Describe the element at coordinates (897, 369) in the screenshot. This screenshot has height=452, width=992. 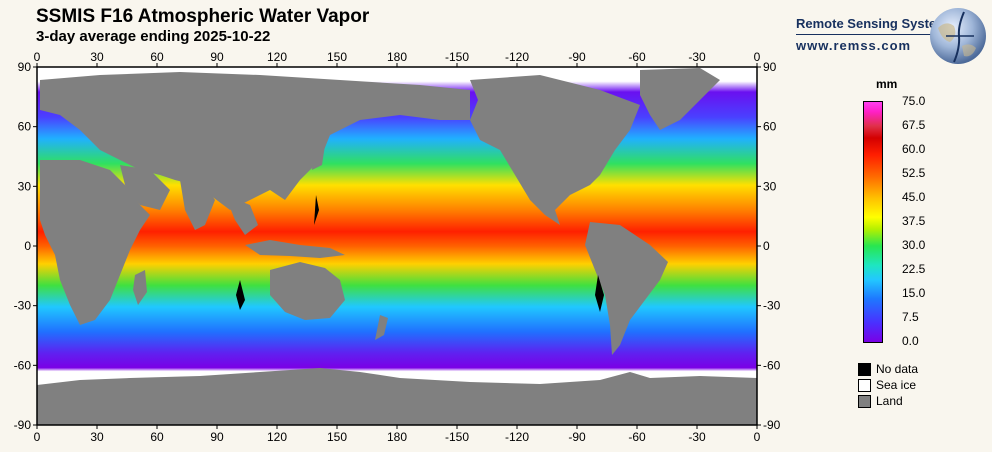
I see `legend-label: No data` at that location.